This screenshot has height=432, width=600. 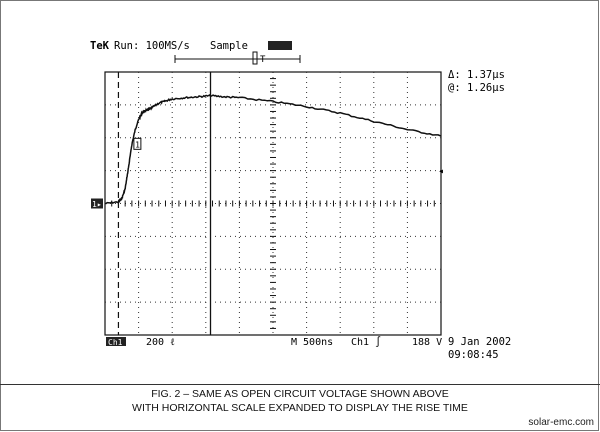 I want to click on timebase: M 500ns, so click(x=312, y=342).